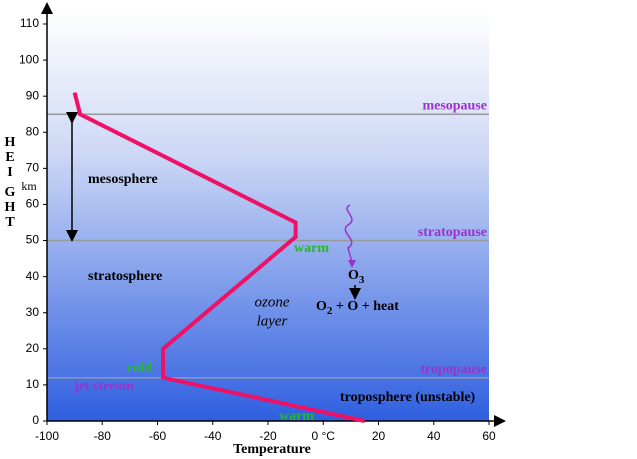 This screenshot has height=459, width=637. Describe the element at coordinates (213, 436) in the screenshot. I see `x-tick-label: -40` at that location.